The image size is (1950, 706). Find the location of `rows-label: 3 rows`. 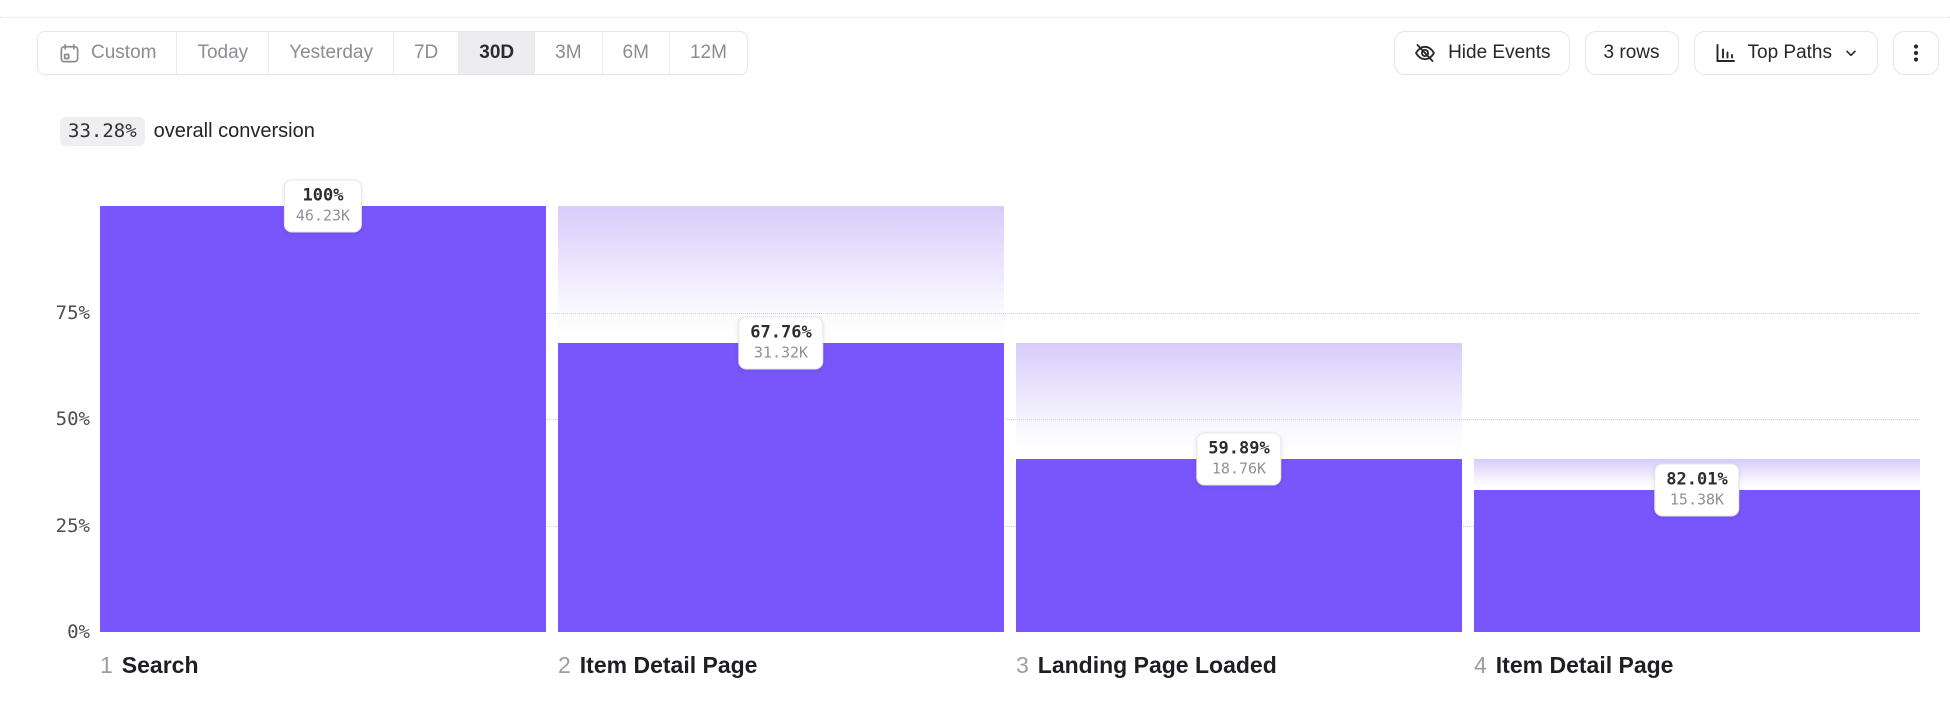

rows-label: 3 rows is located at coordinates (1631, 52).